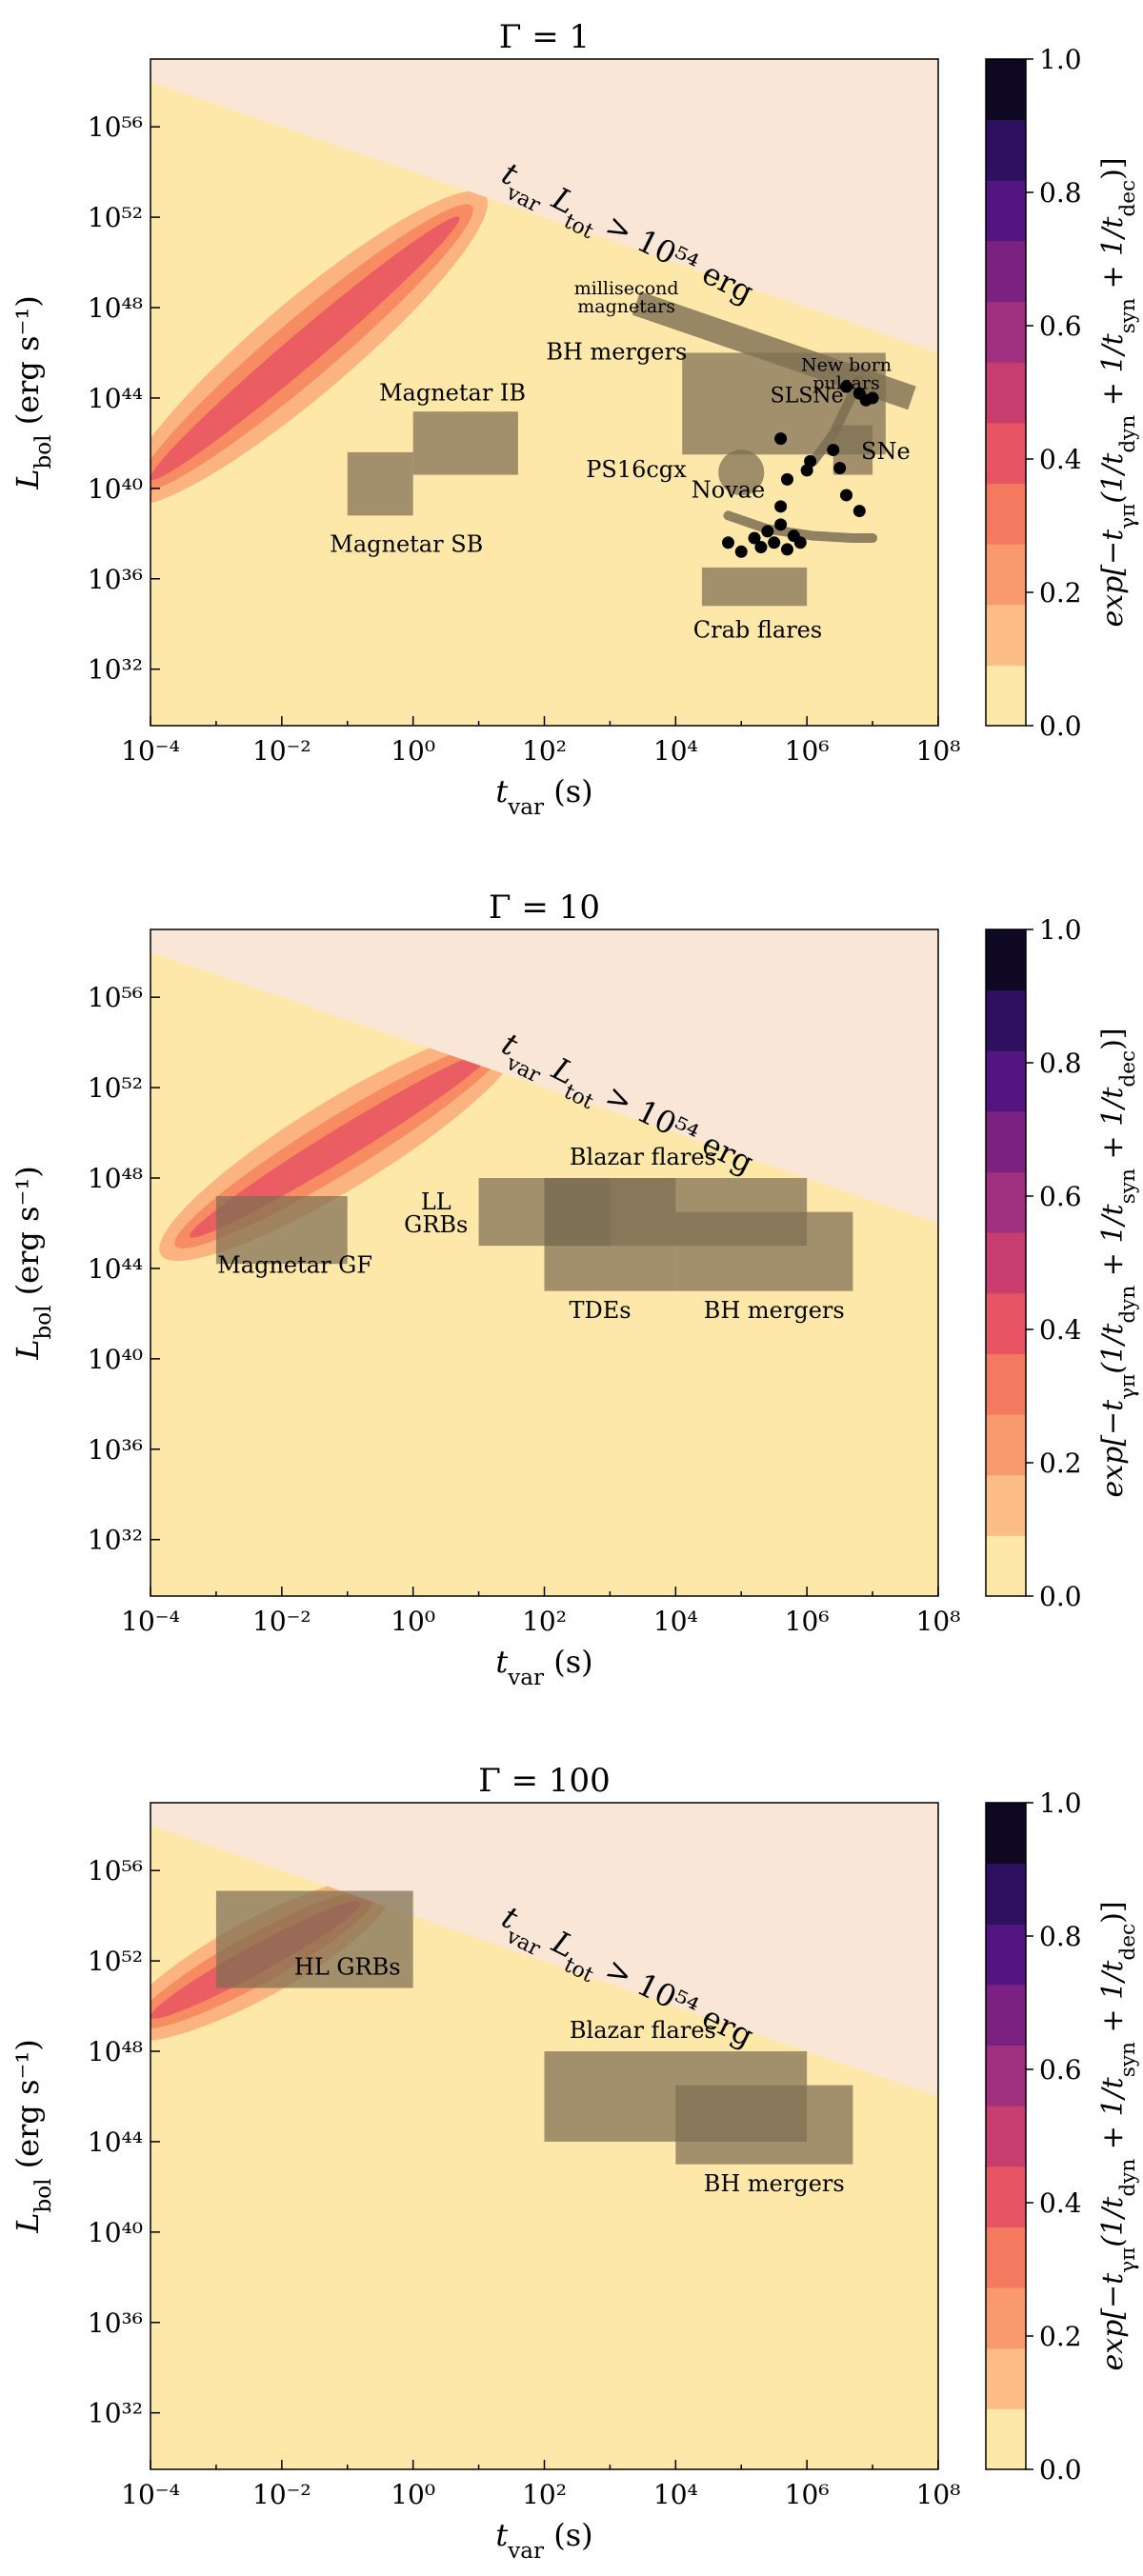  I want to click on colorbar-tick-label: 0.4, so click(1060, 459).